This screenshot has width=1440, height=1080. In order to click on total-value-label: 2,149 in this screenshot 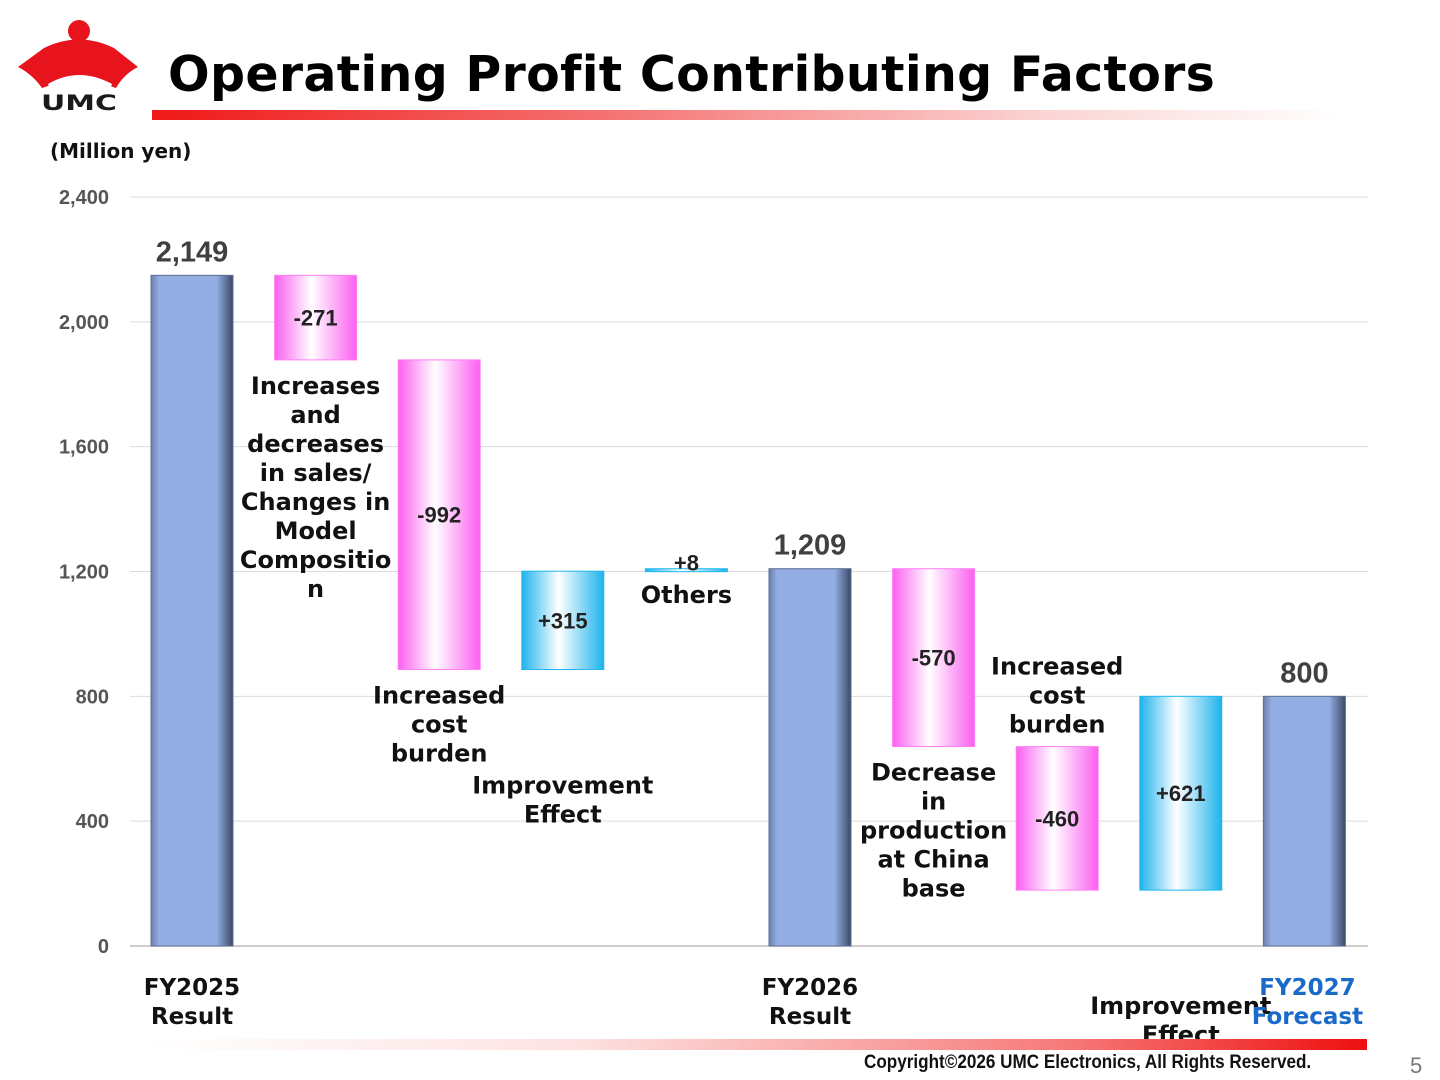, I will do `click(192, 252)`.